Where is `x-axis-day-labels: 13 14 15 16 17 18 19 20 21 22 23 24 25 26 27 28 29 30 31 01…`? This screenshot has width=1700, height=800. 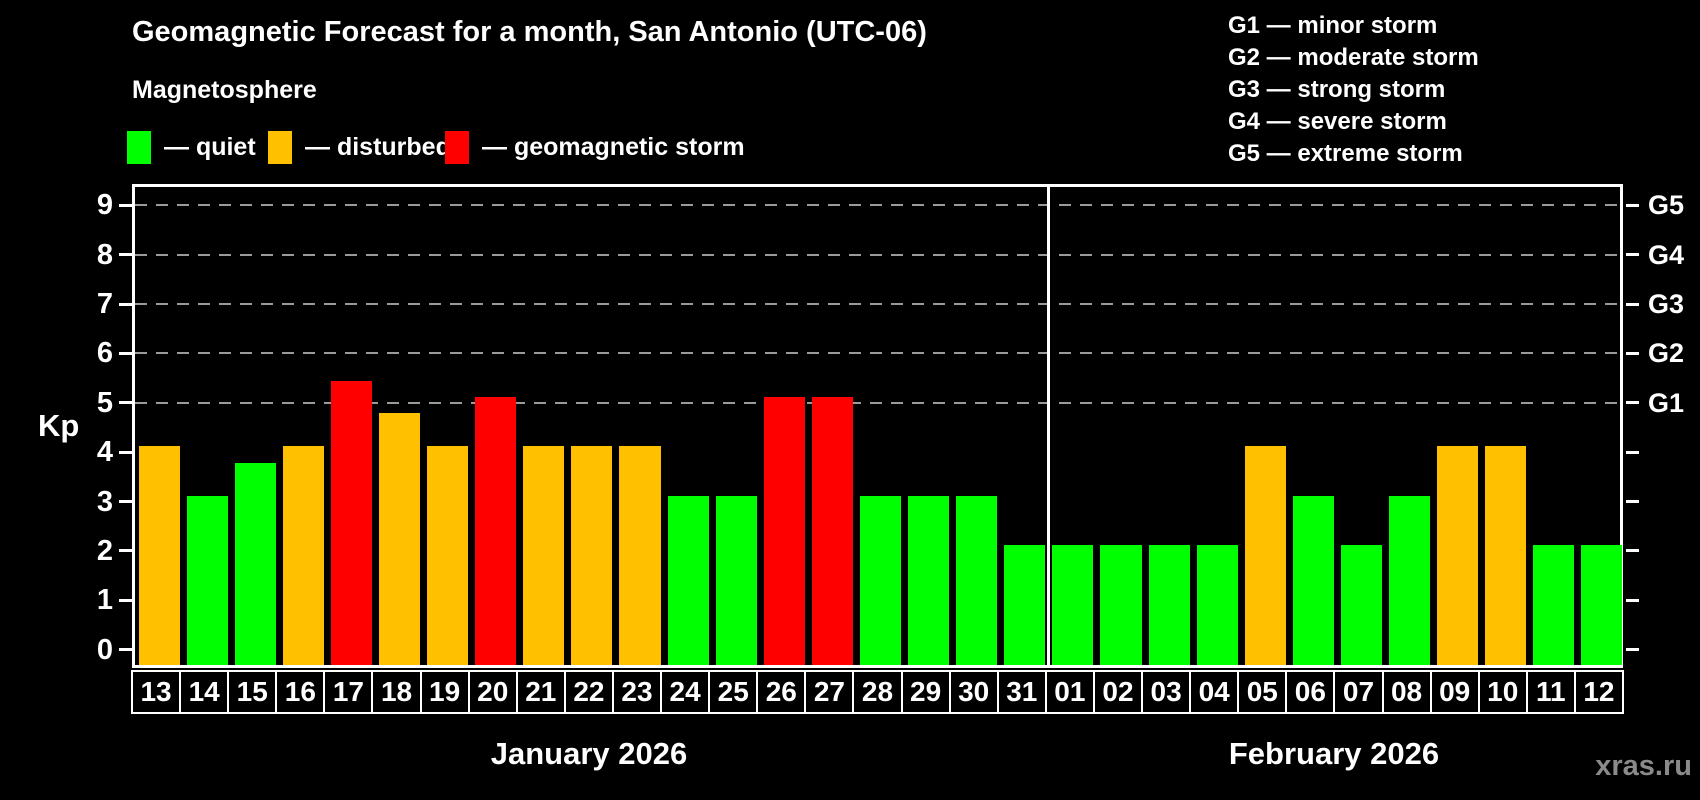
x-axis-day-labels: 13 14 15 16 17 18 19 20 21 22 23 24 25 26 27 28 29 30 31 01… is located at coordinates (880, 692).